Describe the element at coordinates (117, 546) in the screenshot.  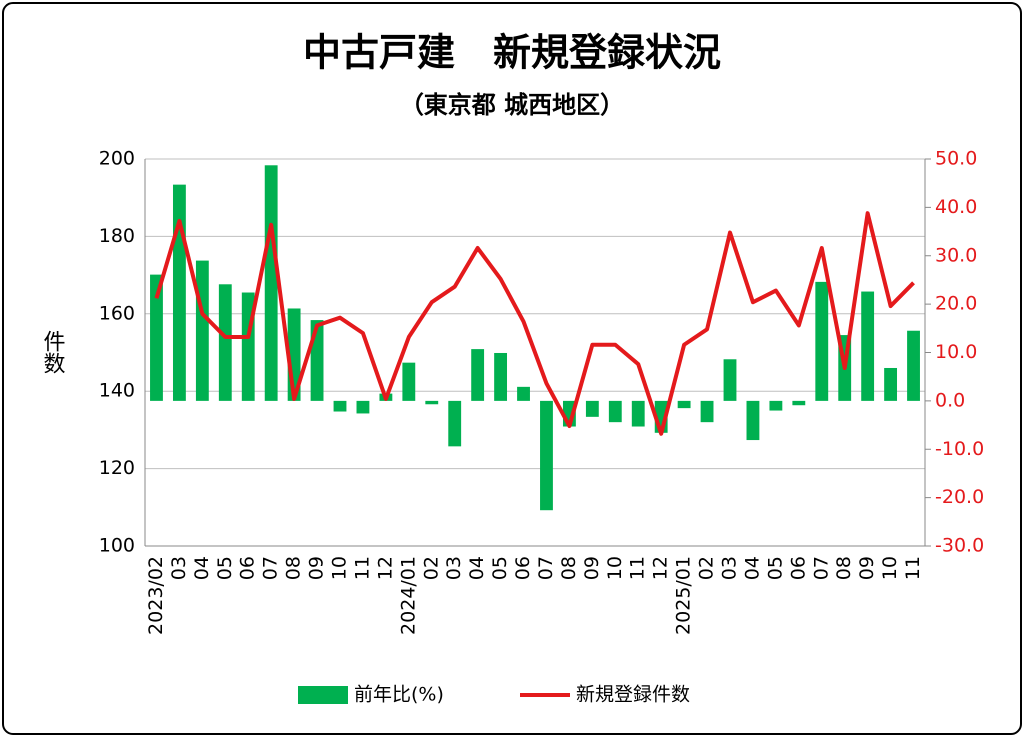
I see `y-tick-label: 100` at that location.